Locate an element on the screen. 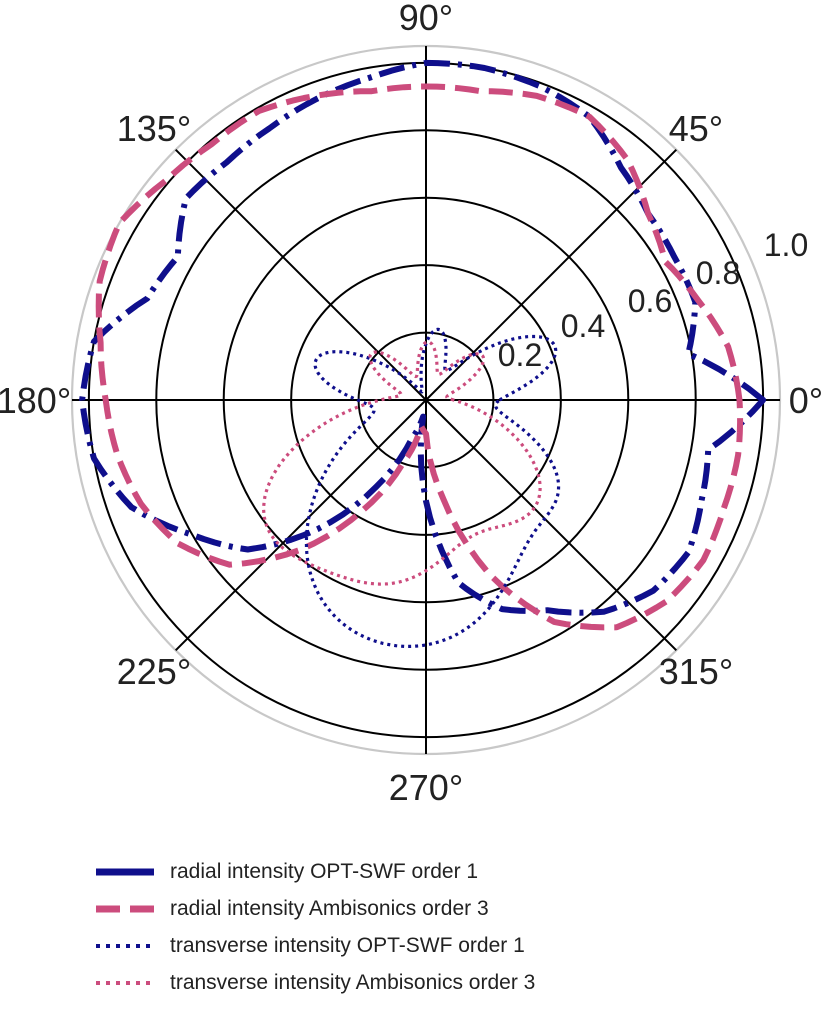  legend-item: radial intensity OPT-SWF order 1 is located at coordinates (456, 876).